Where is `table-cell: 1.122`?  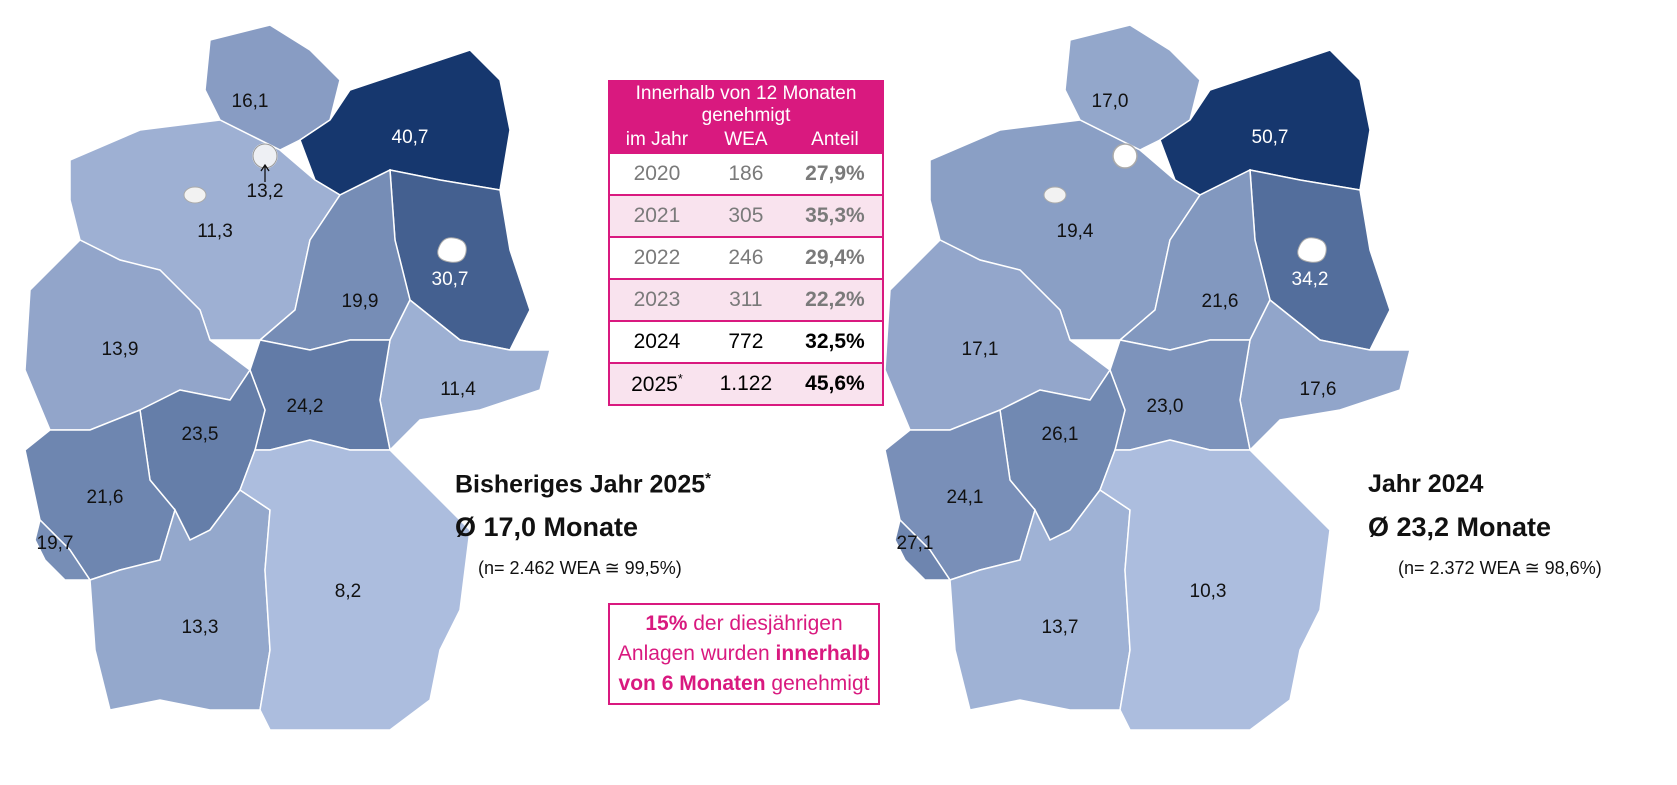
table-cell: 1.122 is located at coordinates (745, 383).